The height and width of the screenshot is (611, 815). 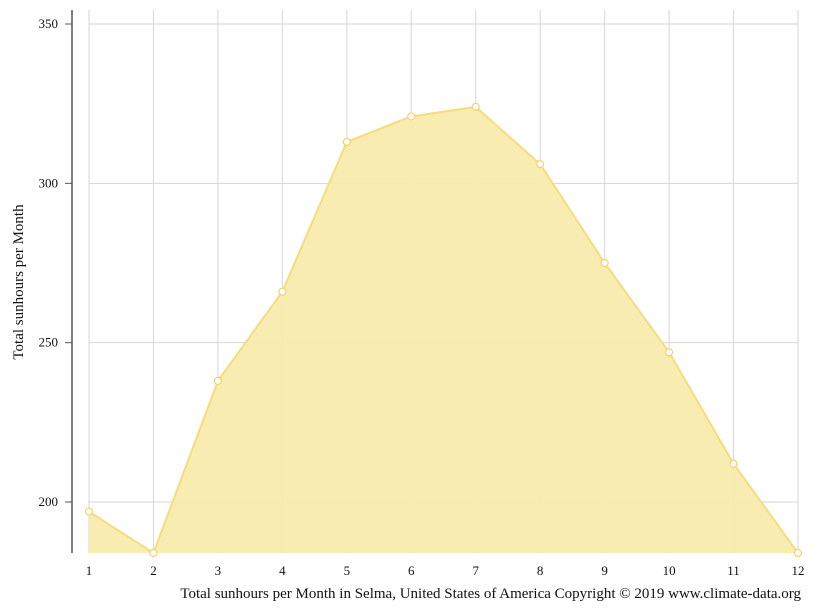 What do you see at coordinates (733, 570) in the screenshot?
I see `x-tick-label-11: 11` at bounding box center [733, 570].